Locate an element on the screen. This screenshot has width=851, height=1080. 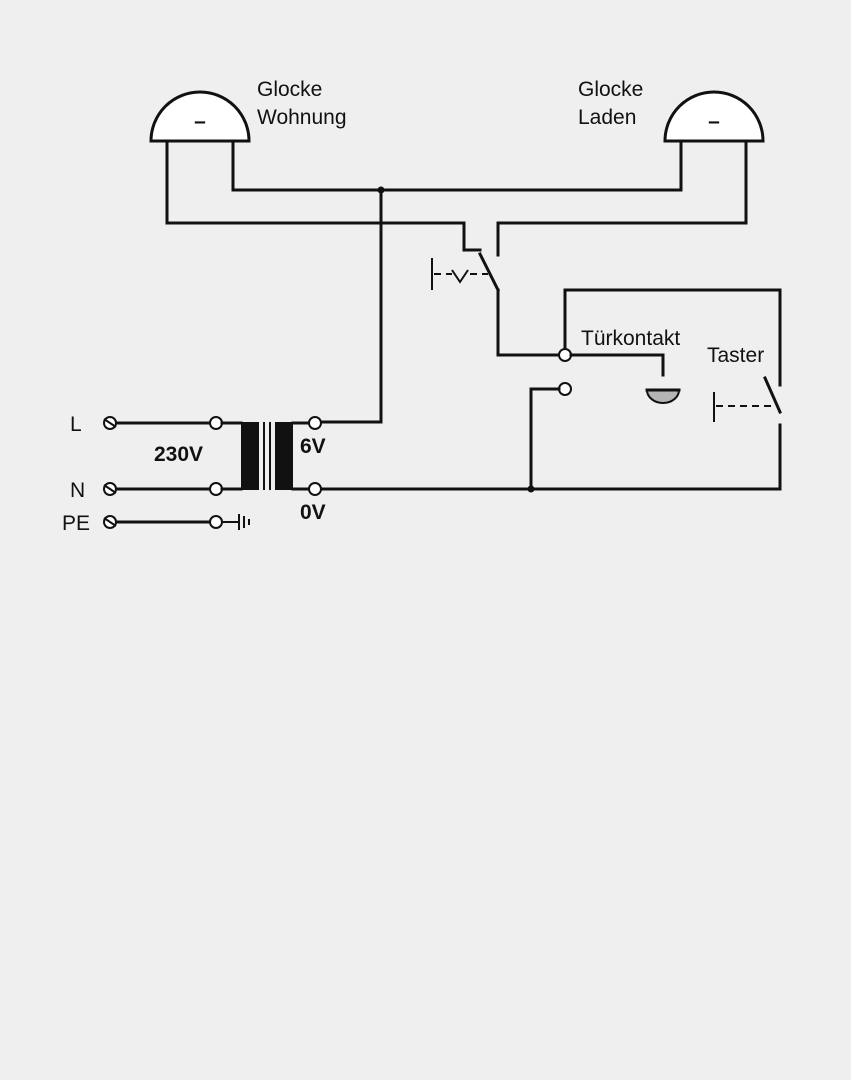
bell-apartment-label-line1: Glocke is located at coordinates (289, 89).